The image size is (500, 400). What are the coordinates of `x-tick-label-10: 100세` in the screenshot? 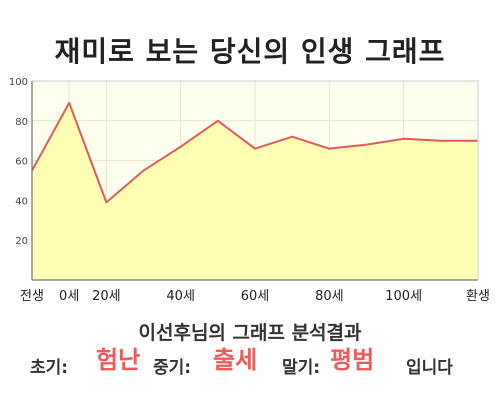 It's located at (403, 296).